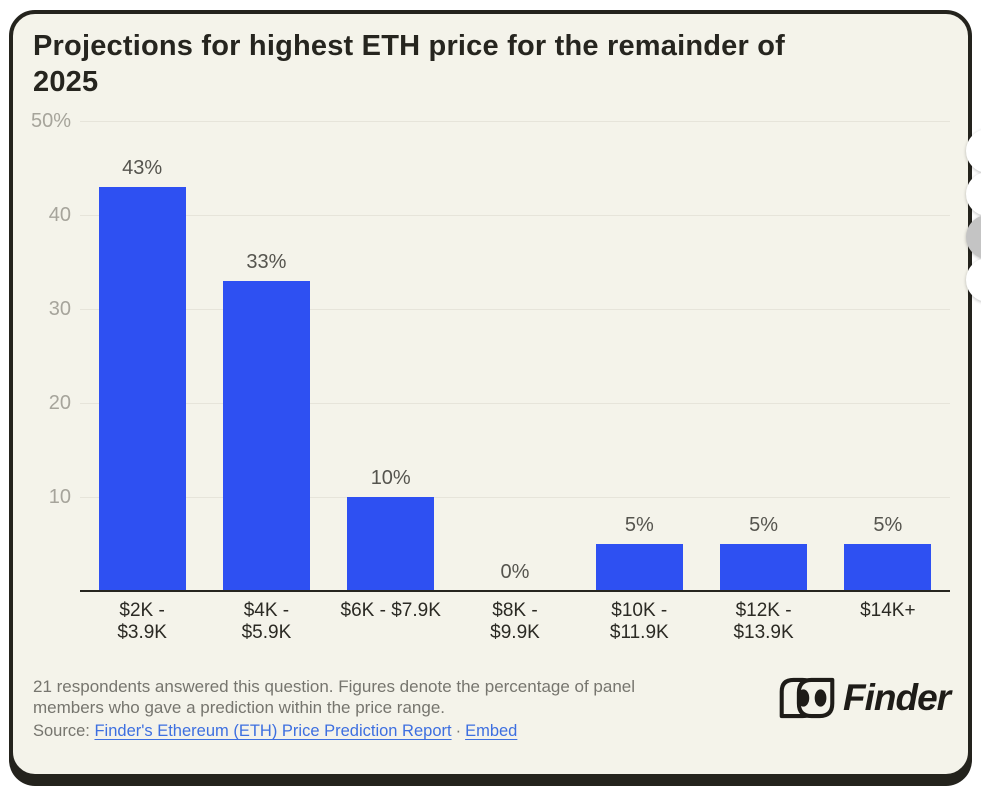 The image size is (981, 796). I want to click on y-axis-tick-label: 40, so click(59, 215).